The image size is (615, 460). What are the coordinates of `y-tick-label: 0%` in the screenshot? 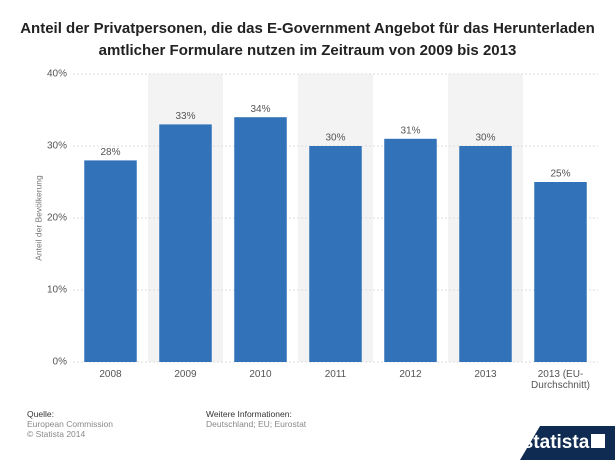 It's located at (60, 362).